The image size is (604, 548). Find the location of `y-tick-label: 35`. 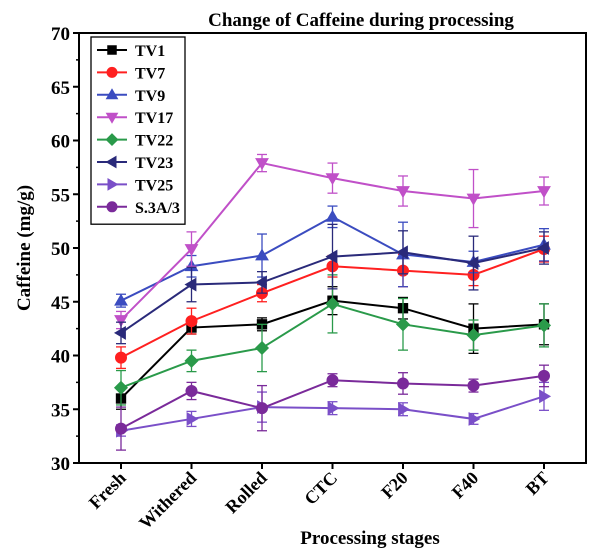

y-tick-label: 35 is located at coordinates (60, 410).